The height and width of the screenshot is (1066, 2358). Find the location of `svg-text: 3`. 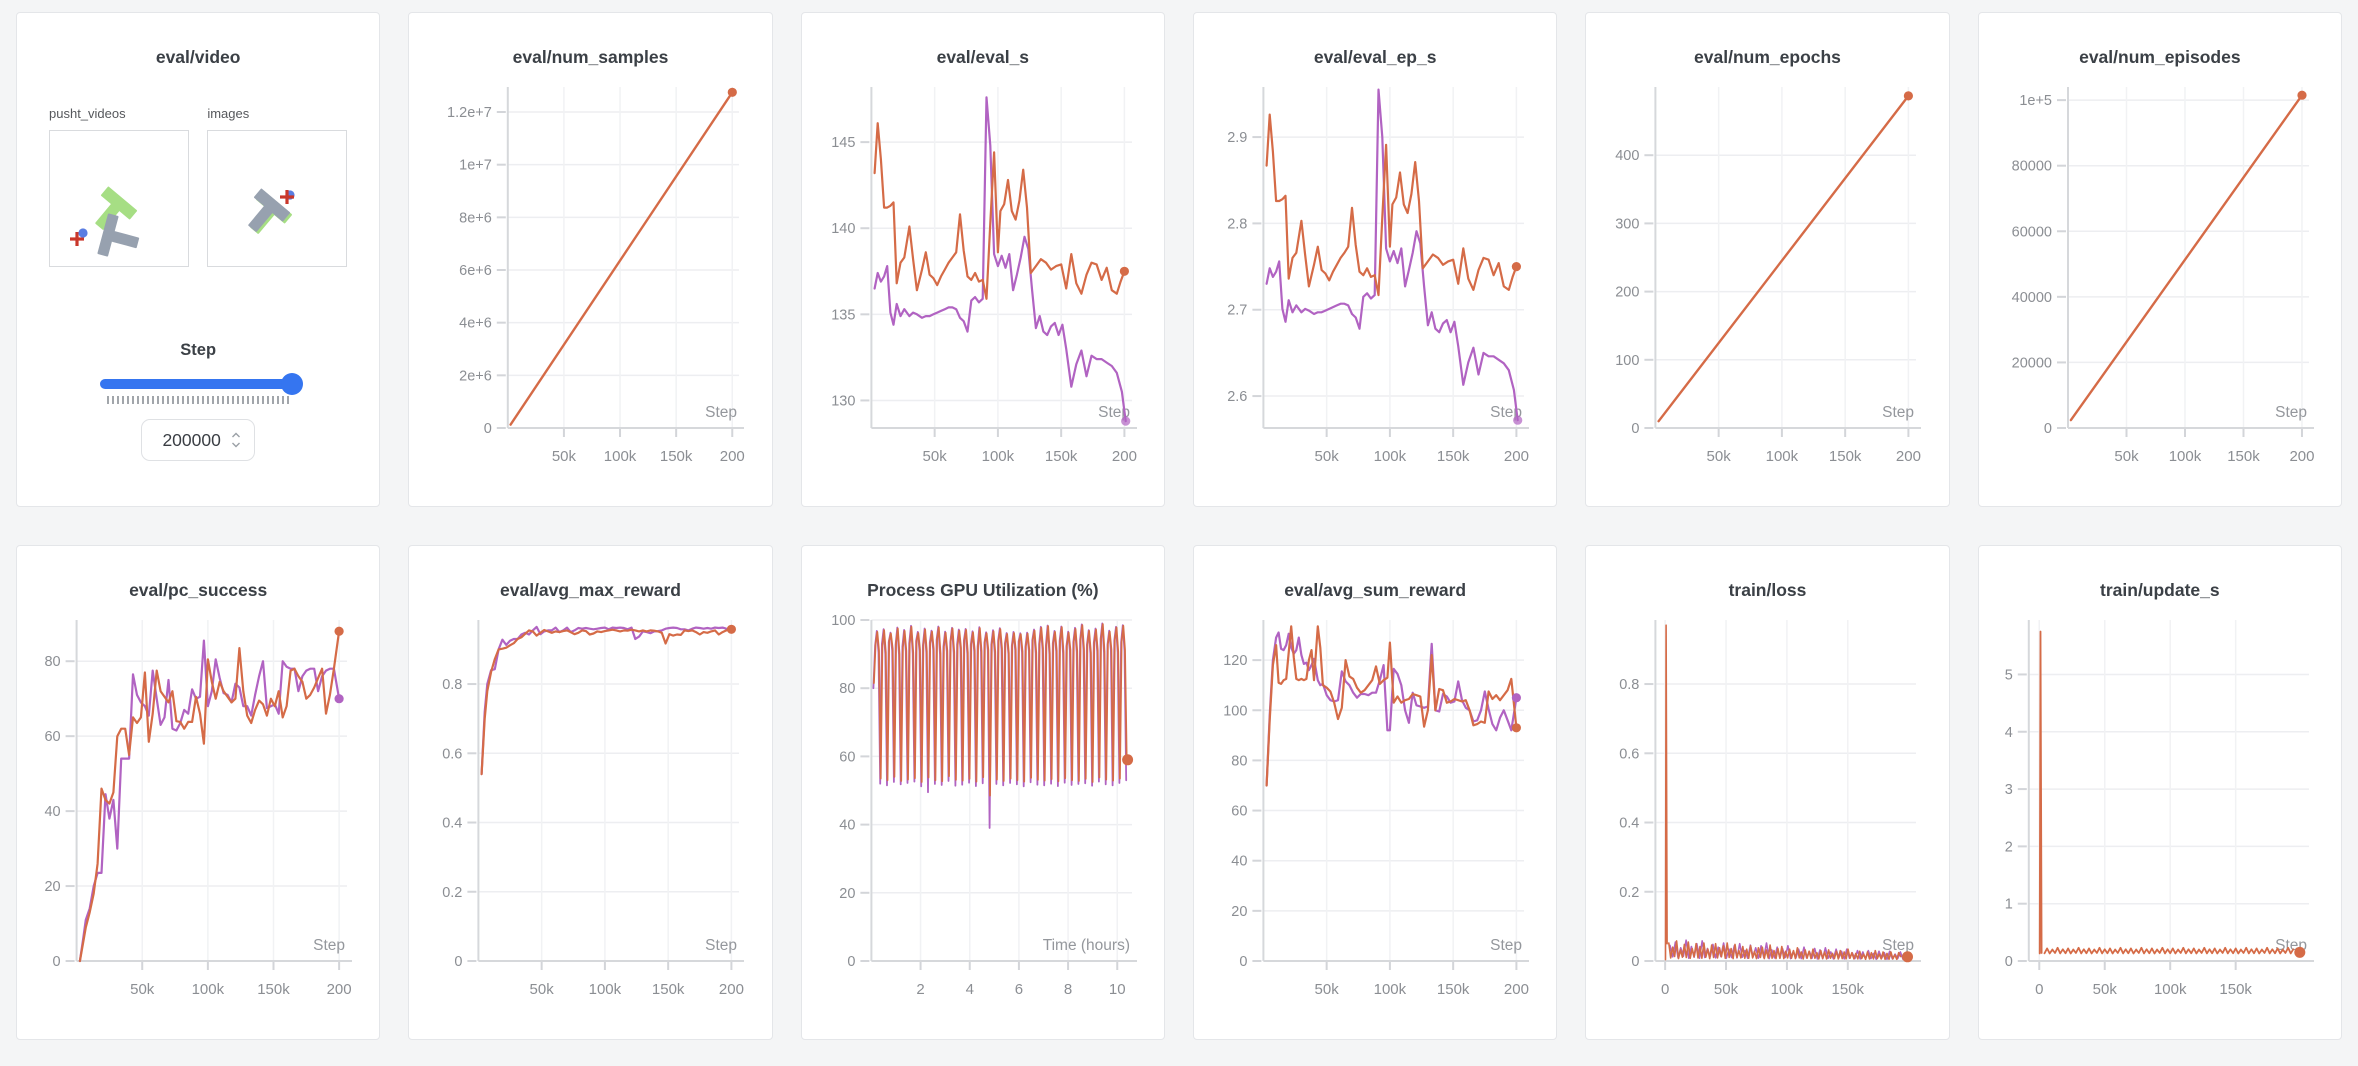

svg-text: 3 is located at coordinates (2008, 790).